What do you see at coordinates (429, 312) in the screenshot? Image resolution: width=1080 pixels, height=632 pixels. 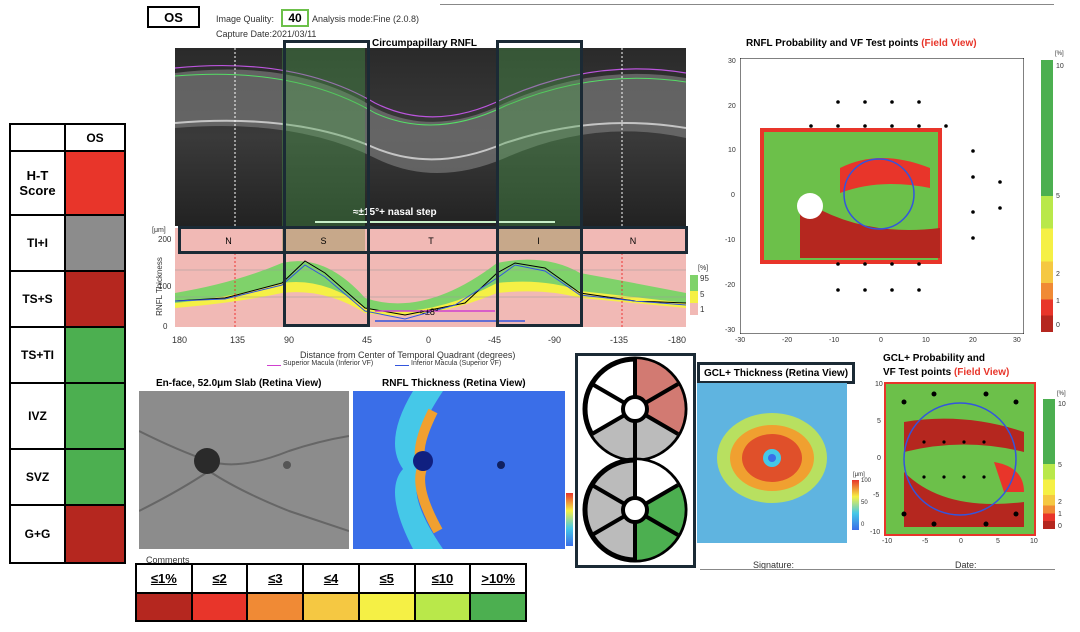 I see `angle-annotation: ≈±8°` at bounding box center [429, 312].